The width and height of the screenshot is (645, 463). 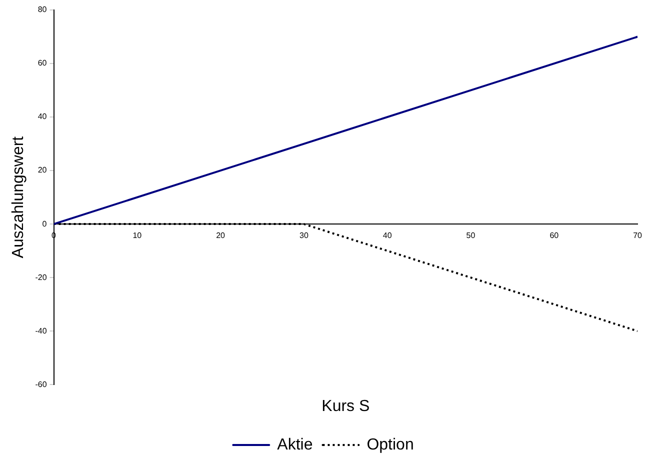 What do you see at coordinates (221, 235) in the screenshot?
I see `x-tick-label: 20` at bounding box center [221, 235].